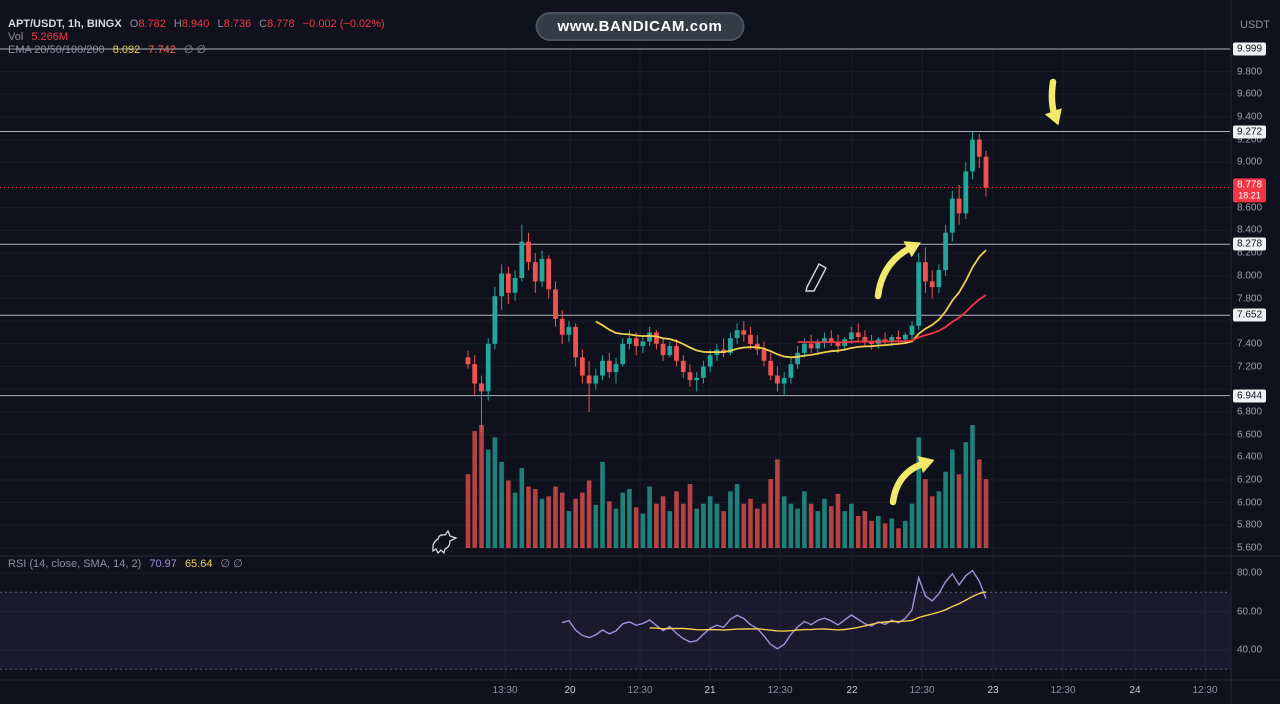  I want to click on price-axis-label: 6.200, so click(1250, 480).